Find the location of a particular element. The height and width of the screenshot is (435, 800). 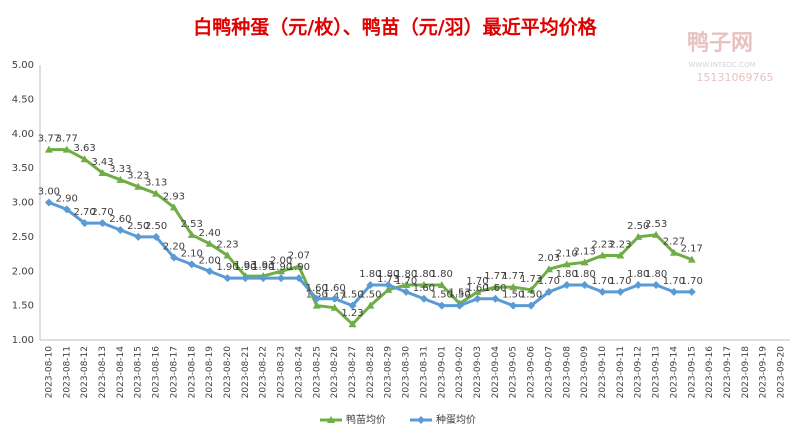

chart-title: 白鸭种蛋（元/枚）、鸭苗（元/羽）最近平均价格 is located at coordinates (395, 27).